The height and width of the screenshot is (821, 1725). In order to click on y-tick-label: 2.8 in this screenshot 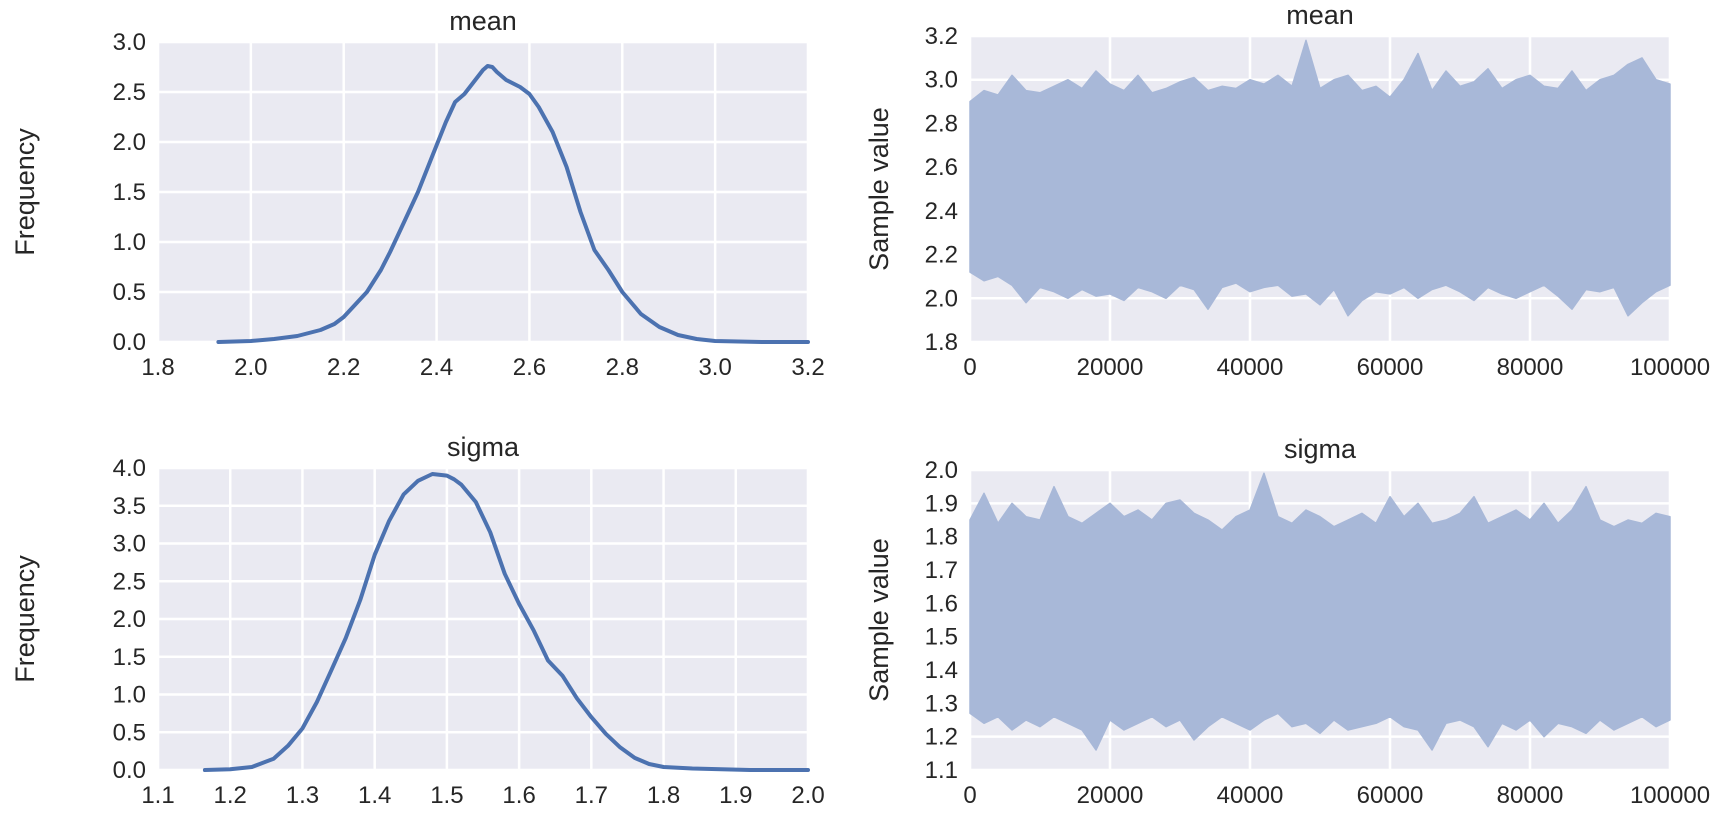, I will do `click(941, 123)`.